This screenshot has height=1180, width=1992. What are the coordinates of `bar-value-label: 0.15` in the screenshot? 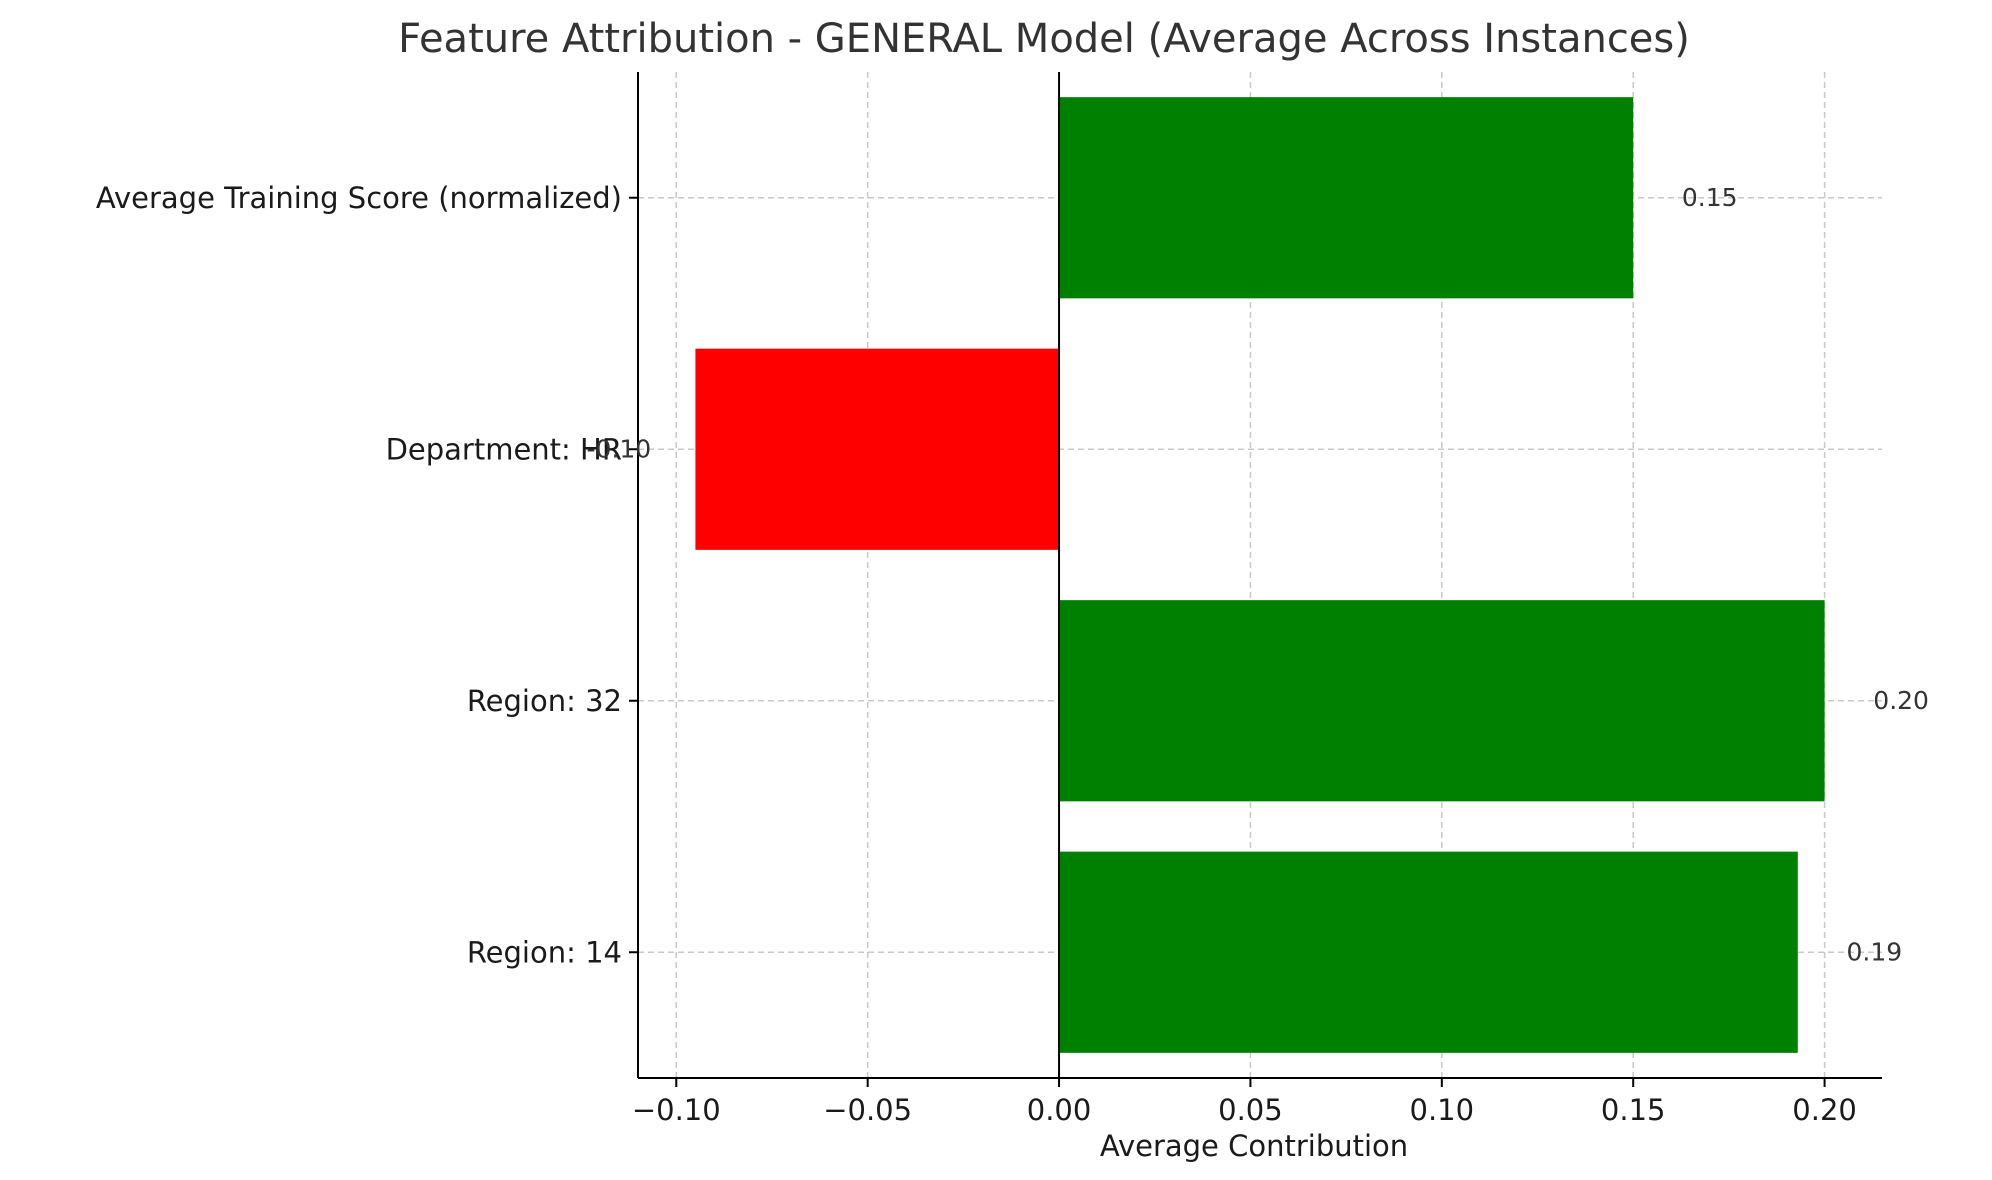 It's located at (1710, 197).